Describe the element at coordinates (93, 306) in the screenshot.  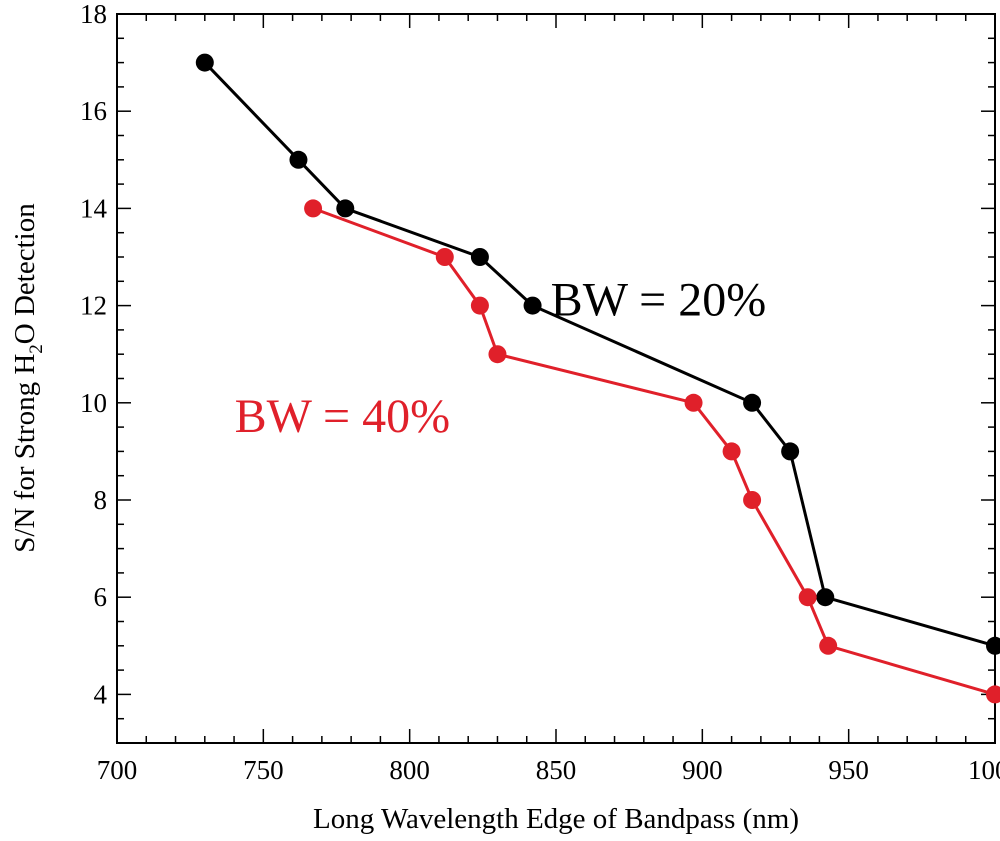
I see `y-tick-label: 12` at that location.